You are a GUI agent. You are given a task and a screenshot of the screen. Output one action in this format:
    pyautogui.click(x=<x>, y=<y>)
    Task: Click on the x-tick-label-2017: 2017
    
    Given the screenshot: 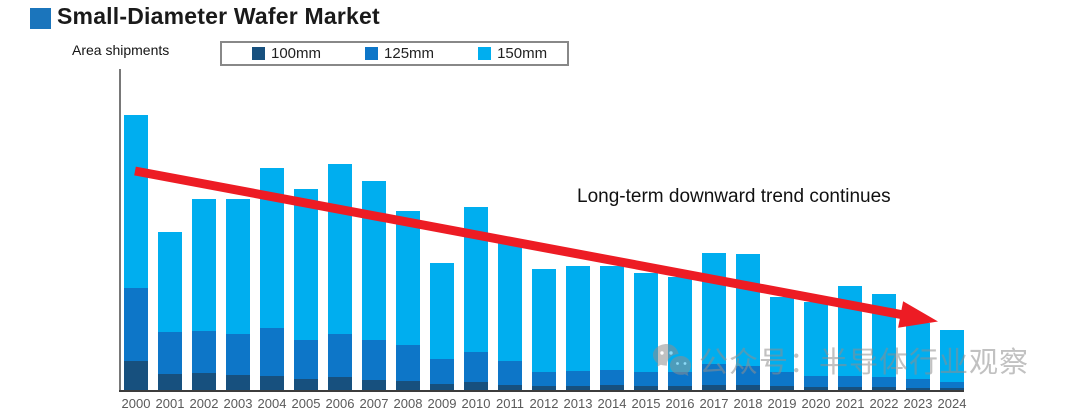 What is the action you would take?
    pyautogui.click(x=714, y=403)
    